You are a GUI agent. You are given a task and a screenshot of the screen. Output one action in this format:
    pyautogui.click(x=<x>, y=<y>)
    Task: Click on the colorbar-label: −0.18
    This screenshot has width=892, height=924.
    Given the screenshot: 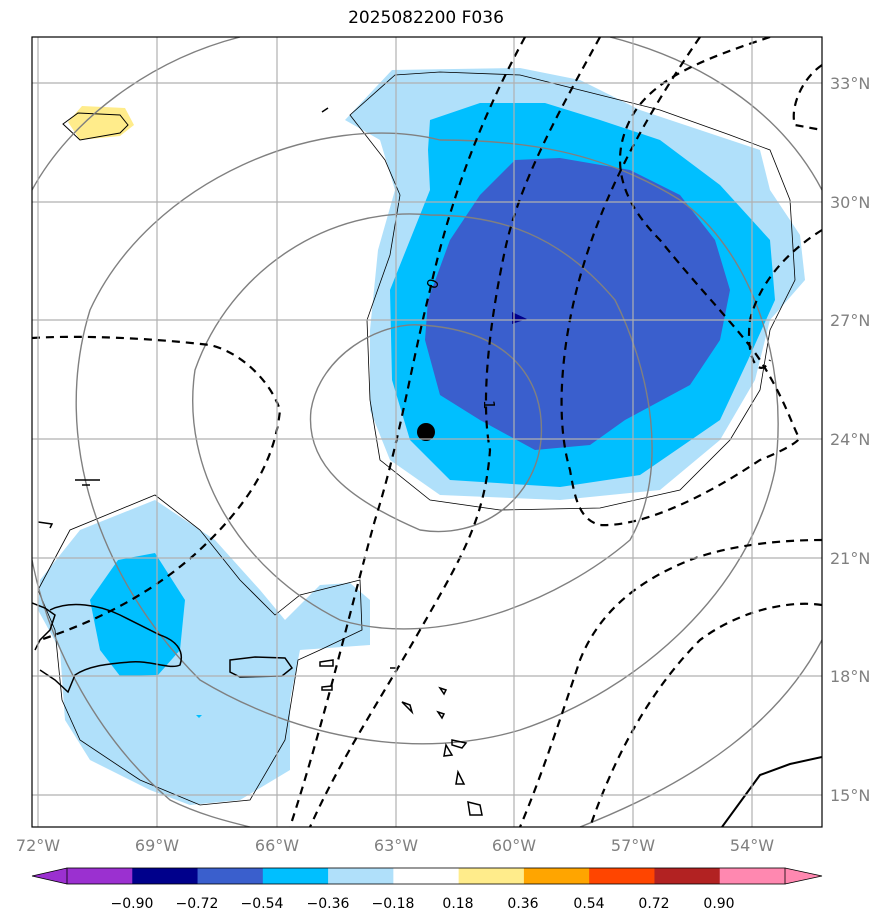 What is the action you would take?
    pyautogui.click(x=393, y=904)
    